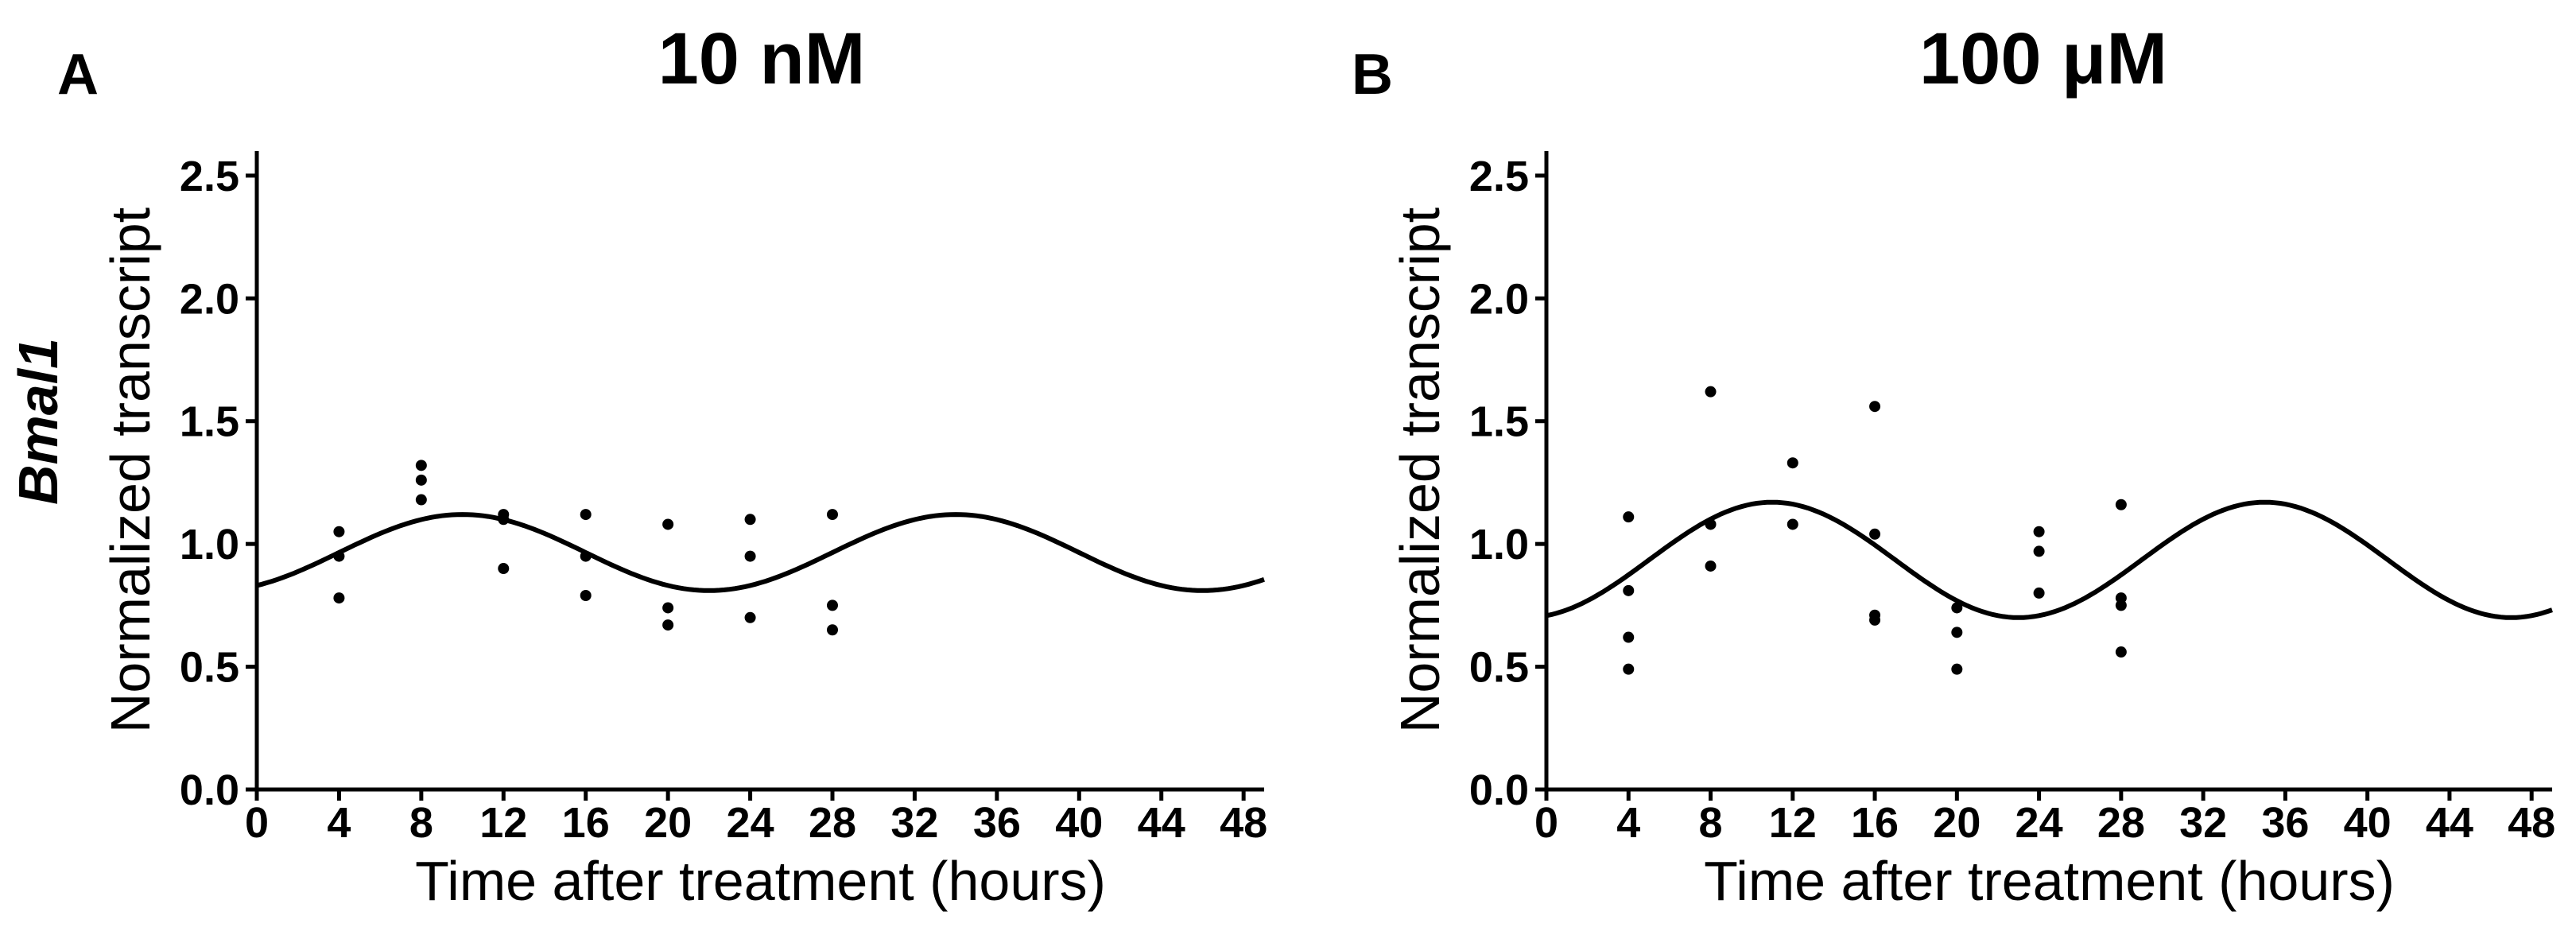  What do you see at coordinates (1372, 75) in the screenshot?
I see `panel-label: B` at bounding box center [1372, 75].